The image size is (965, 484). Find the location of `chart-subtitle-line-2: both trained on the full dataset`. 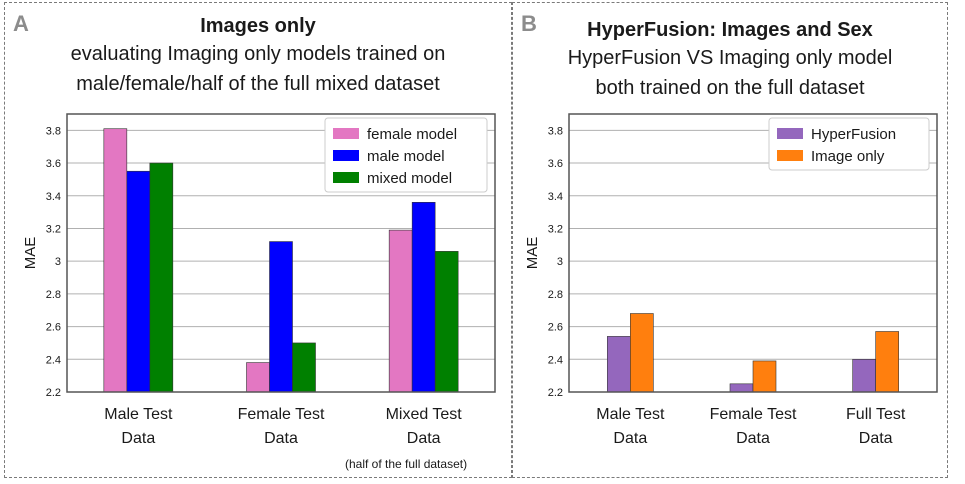

chart-subtitle-line-2: both trained on the full dataset is located at coordinates (730, 88).